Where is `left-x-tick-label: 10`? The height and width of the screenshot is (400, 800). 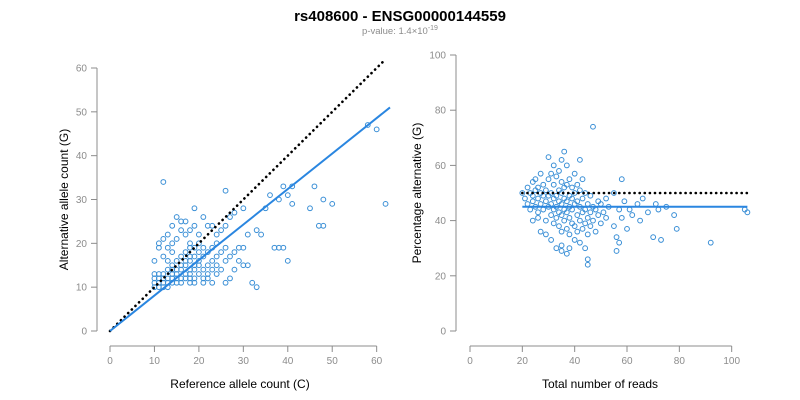 left-x-tick-label: 10 is located at coordinates (155, 361).